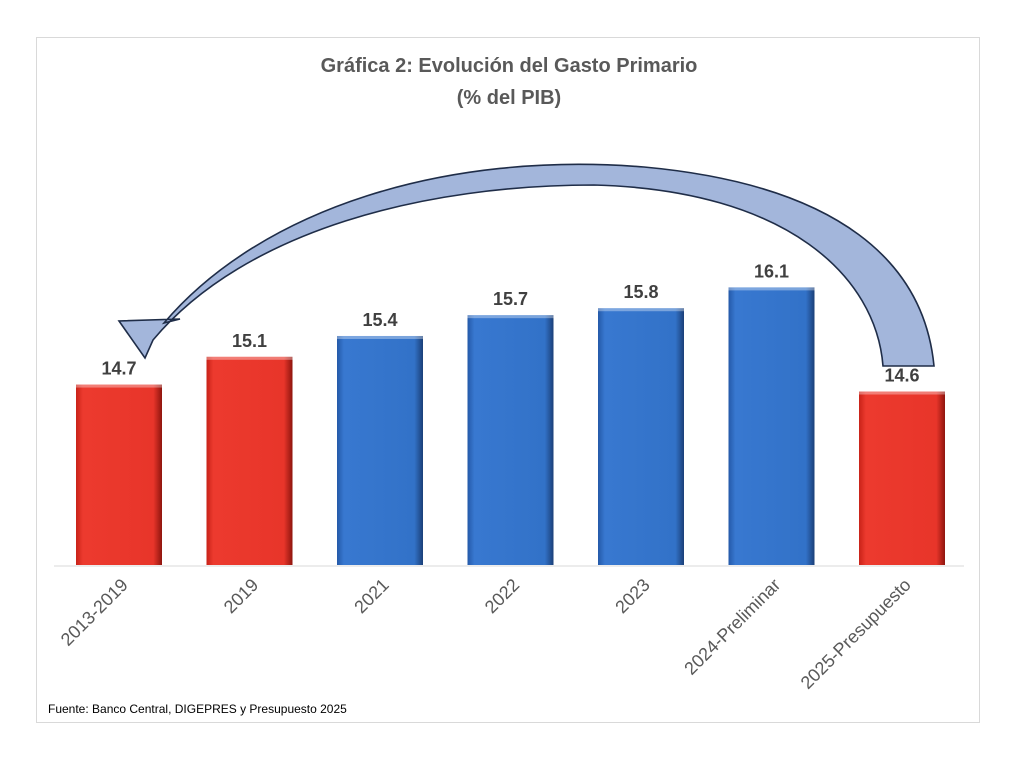 The width and height of the screenshot is (1024, 769). I want to click on x-tick-label: 2013-2019, so click(94, 612).